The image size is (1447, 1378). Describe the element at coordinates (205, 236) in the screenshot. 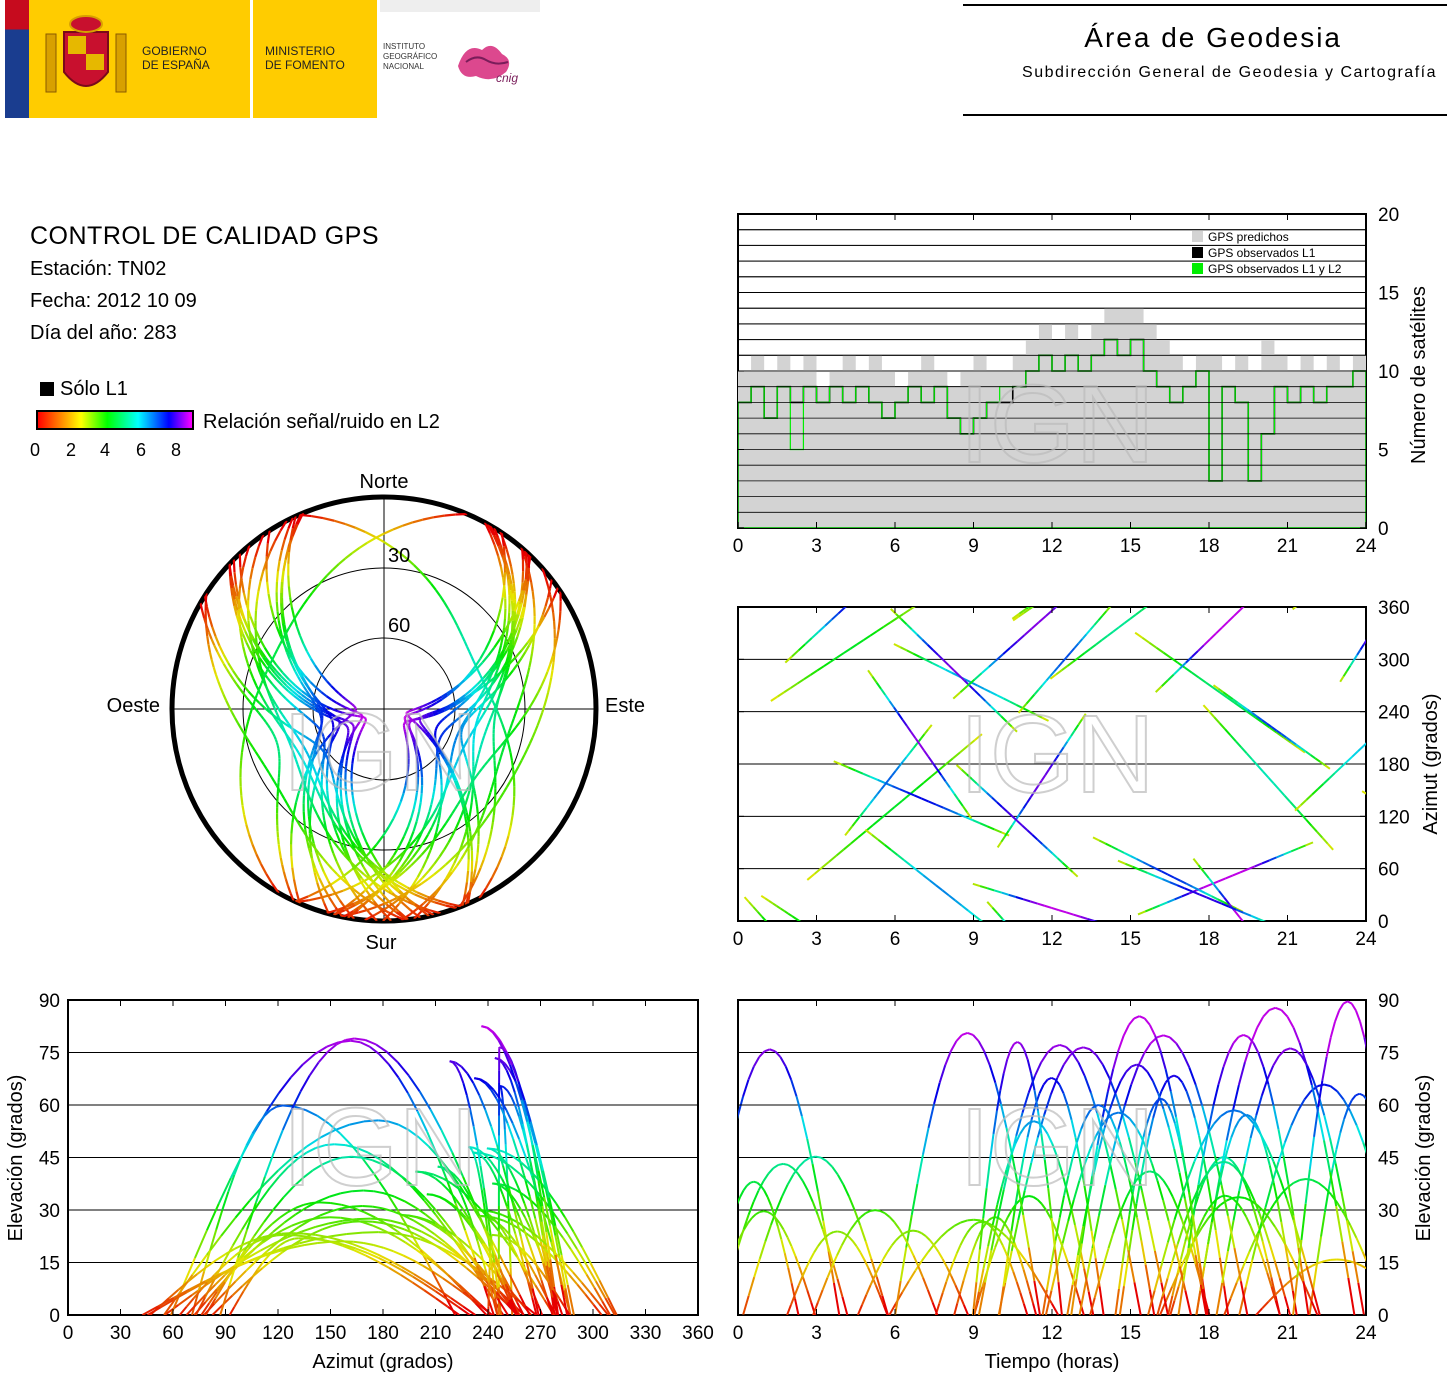

I see `report-title: CONTROL DE CALIDAD GPS` at that location.